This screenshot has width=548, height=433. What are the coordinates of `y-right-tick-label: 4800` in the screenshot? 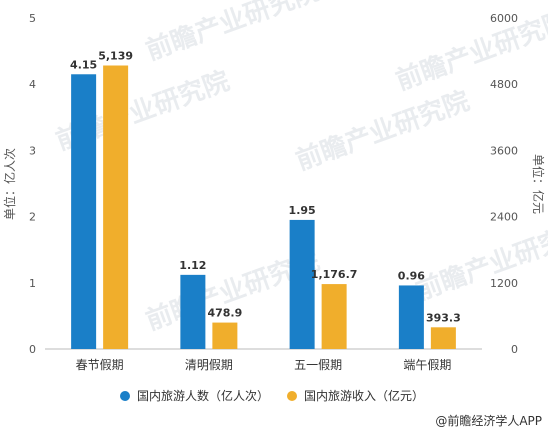 It's located at (504, 84).